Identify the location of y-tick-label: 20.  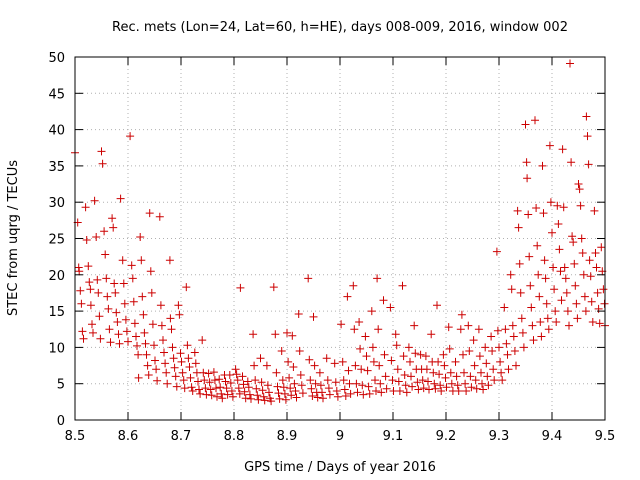
(56, 276).